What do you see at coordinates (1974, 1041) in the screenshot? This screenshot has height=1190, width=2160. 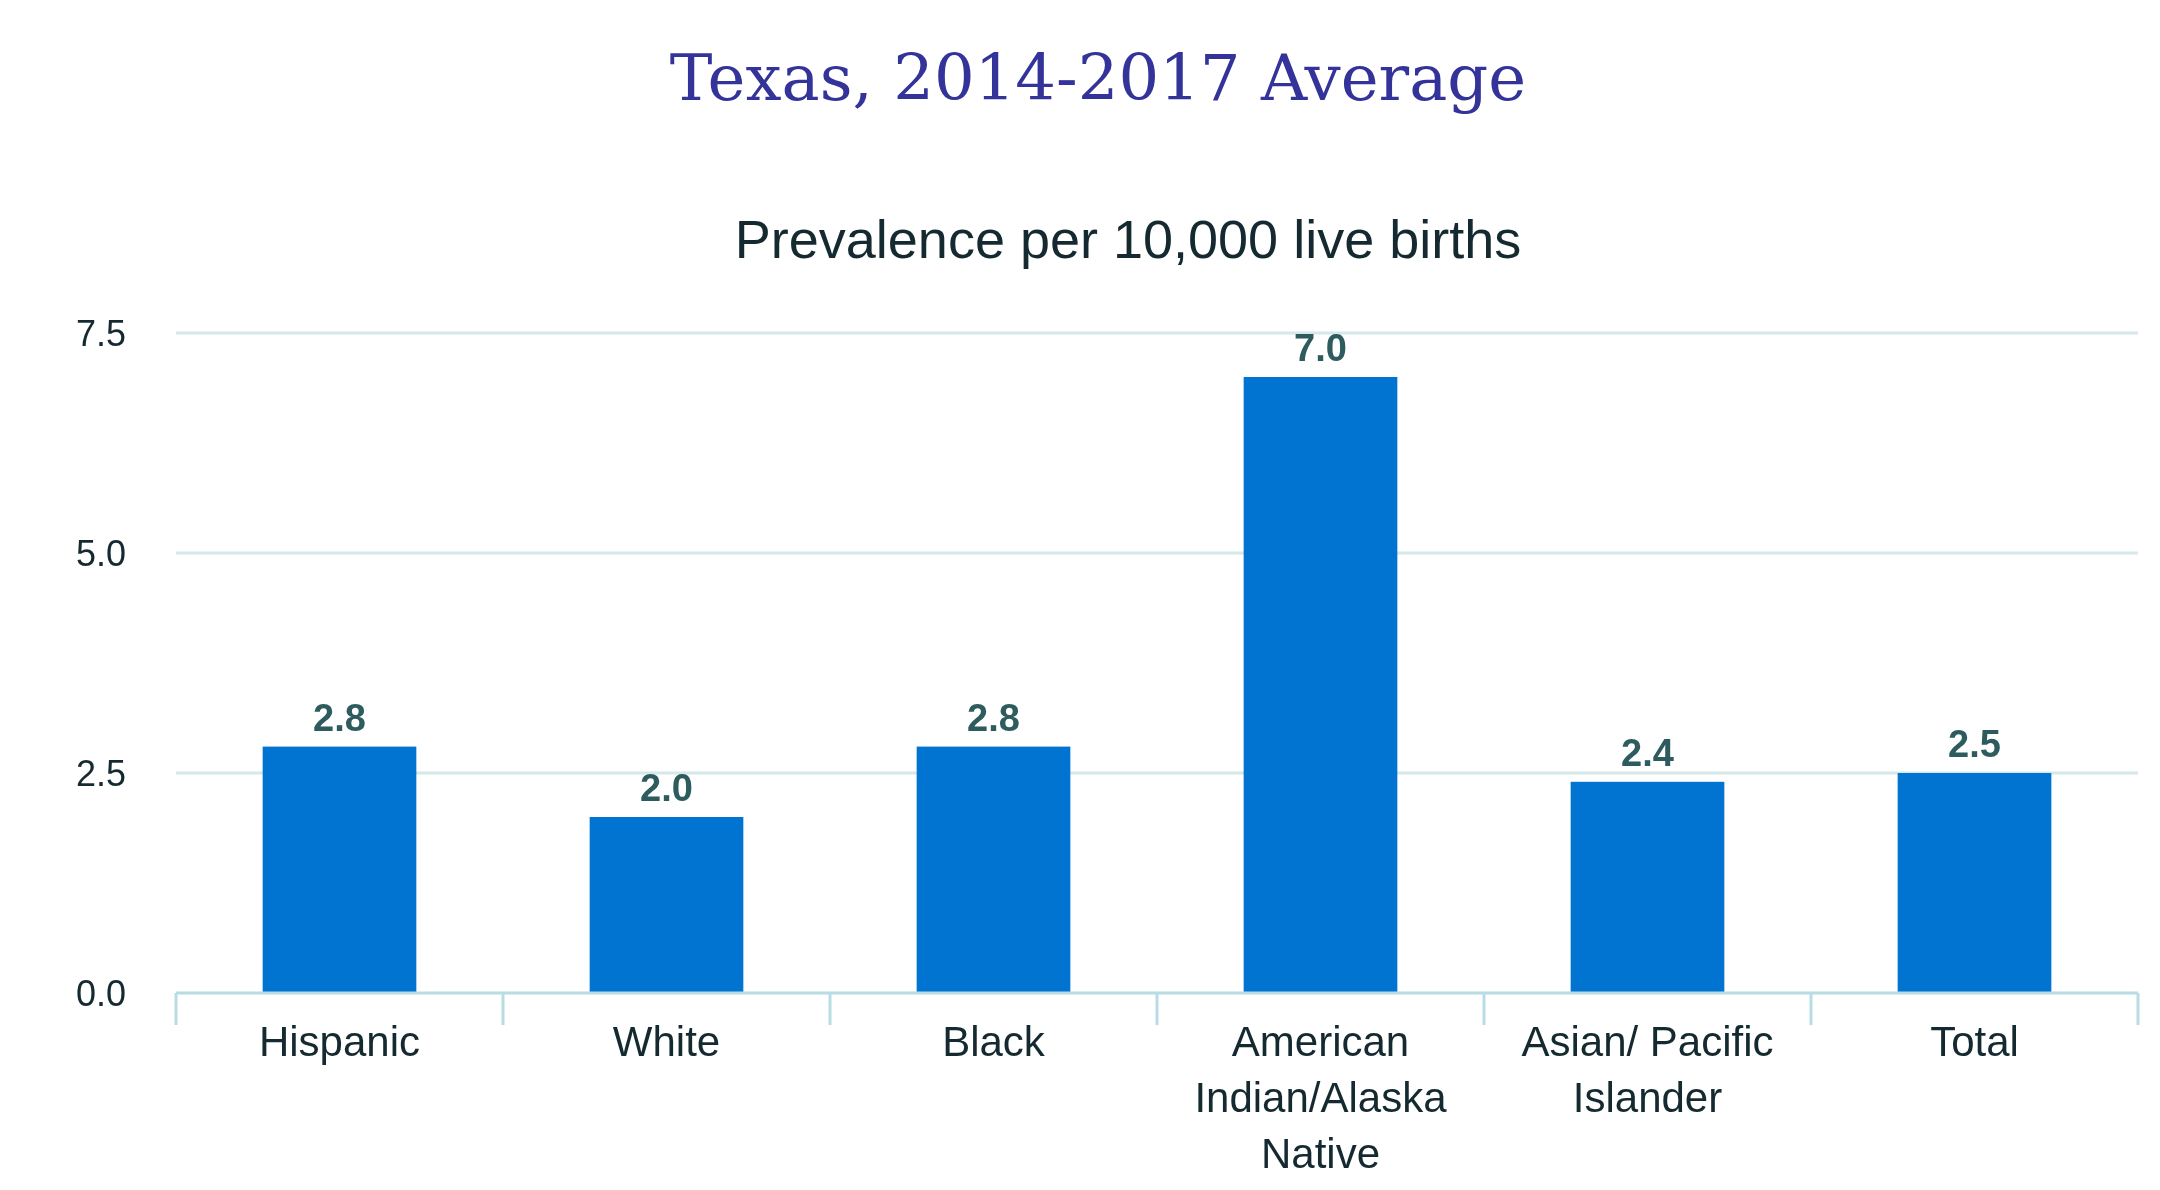 I see `x-tick-label: Total` at bounding box center [1974, 1041].